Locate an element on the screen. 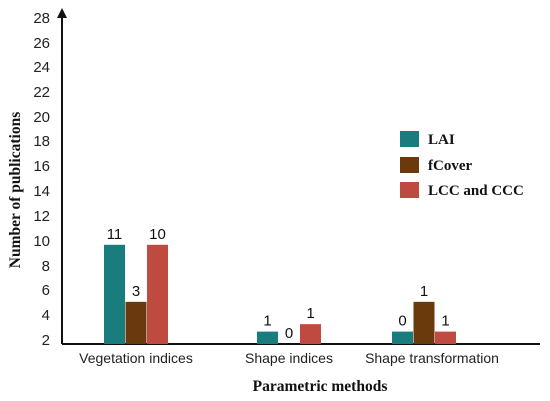 This screenshot has height=401, width=550. y-tick-label: 2 is located at coordinates (46, 340).